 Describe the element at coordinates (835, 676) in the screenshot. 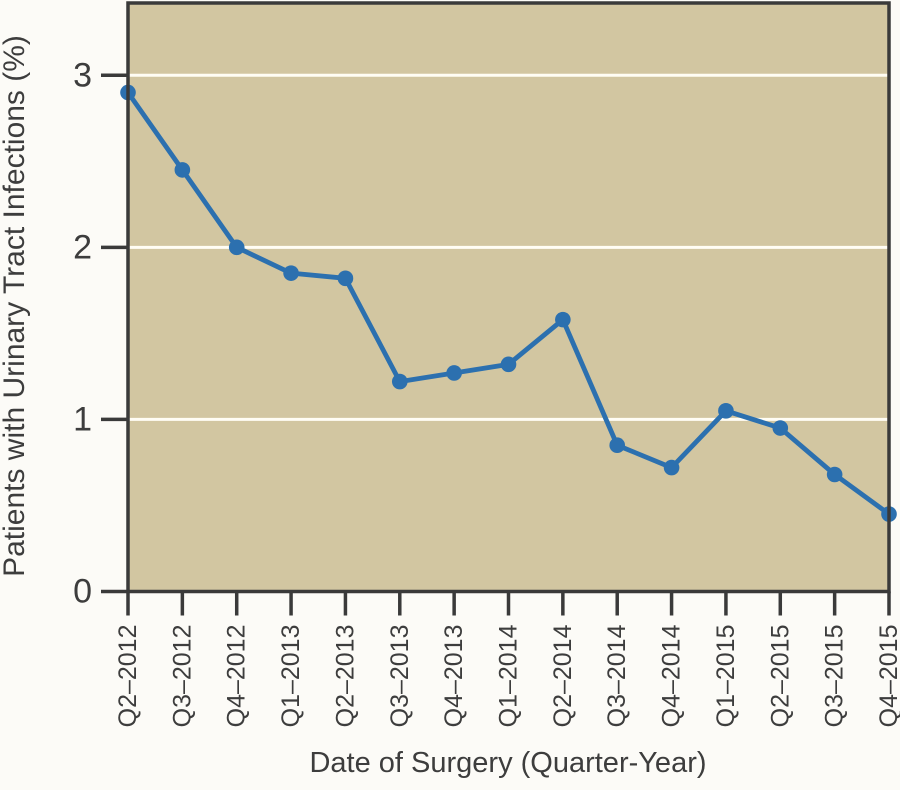

I see `x-tick-label: Q3–2015` at that location.